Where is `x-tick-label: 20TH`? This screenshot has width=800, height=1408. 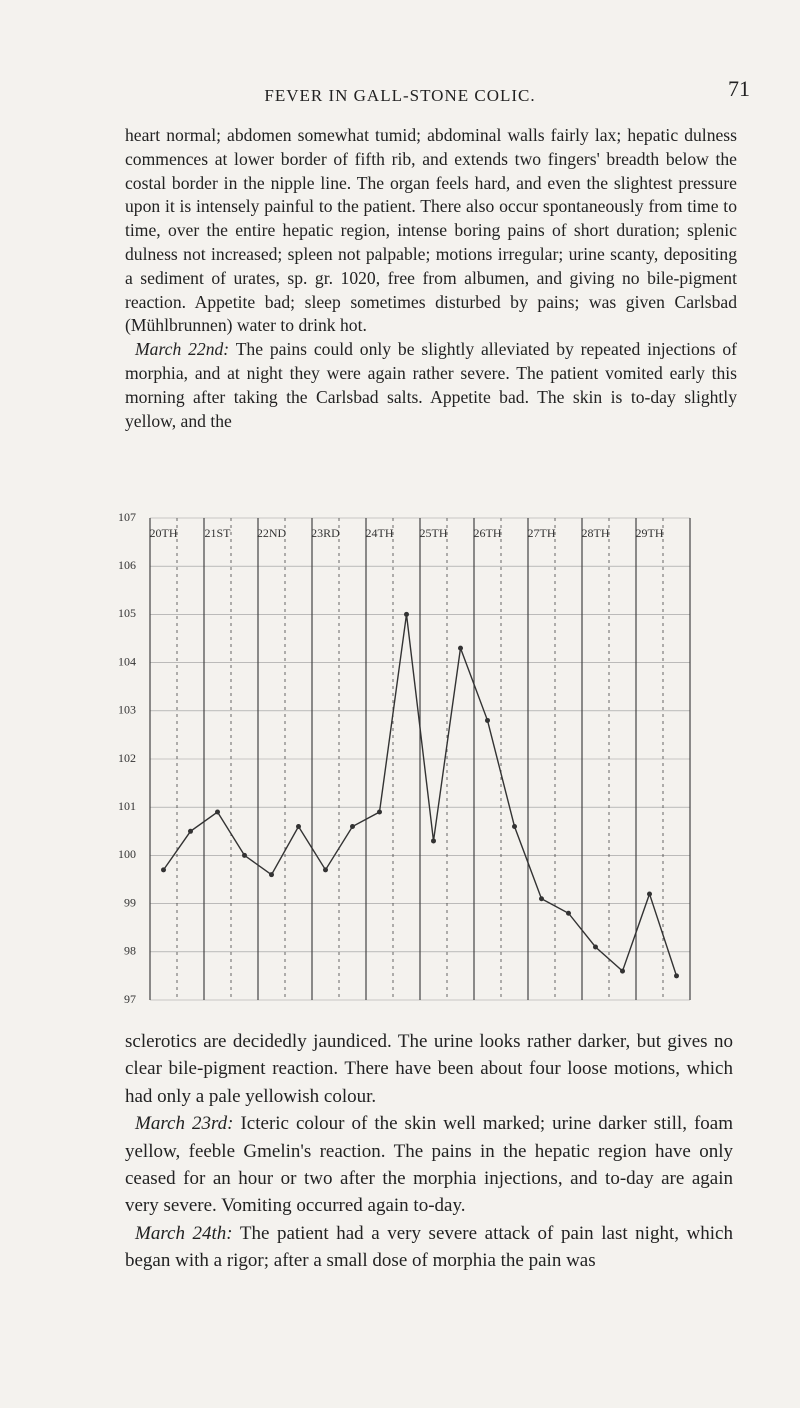 x-tick-label: 20TH is located at coordinates (164, 533).